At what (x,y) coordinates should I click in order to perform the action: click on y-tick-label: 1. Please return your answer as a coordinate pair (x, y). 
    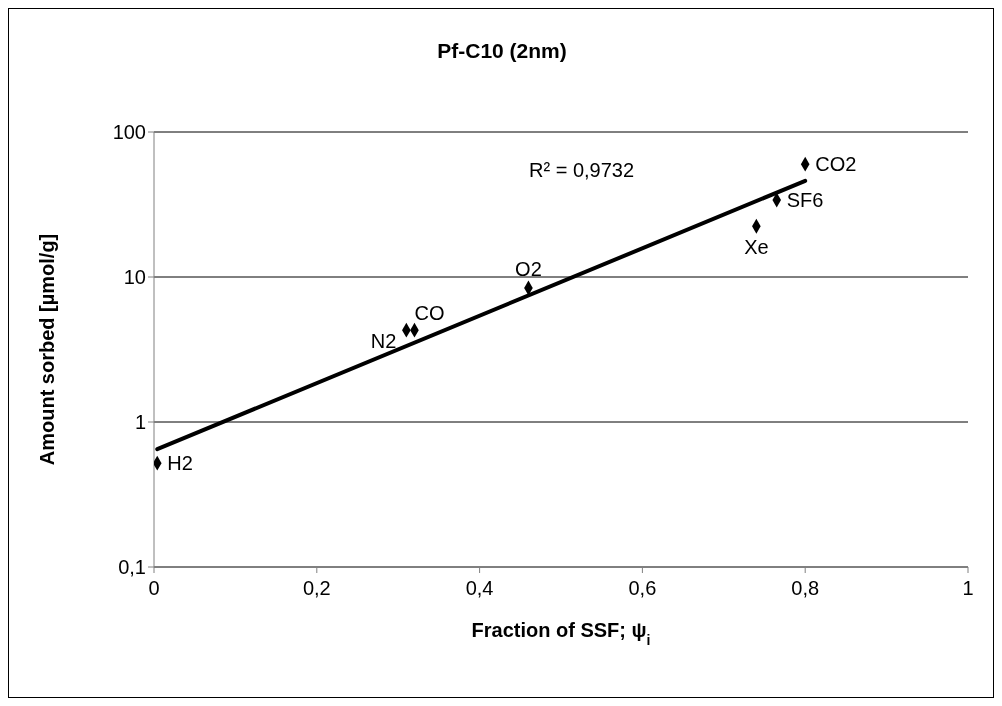
    Looking at the image, I should click on (140, 422).